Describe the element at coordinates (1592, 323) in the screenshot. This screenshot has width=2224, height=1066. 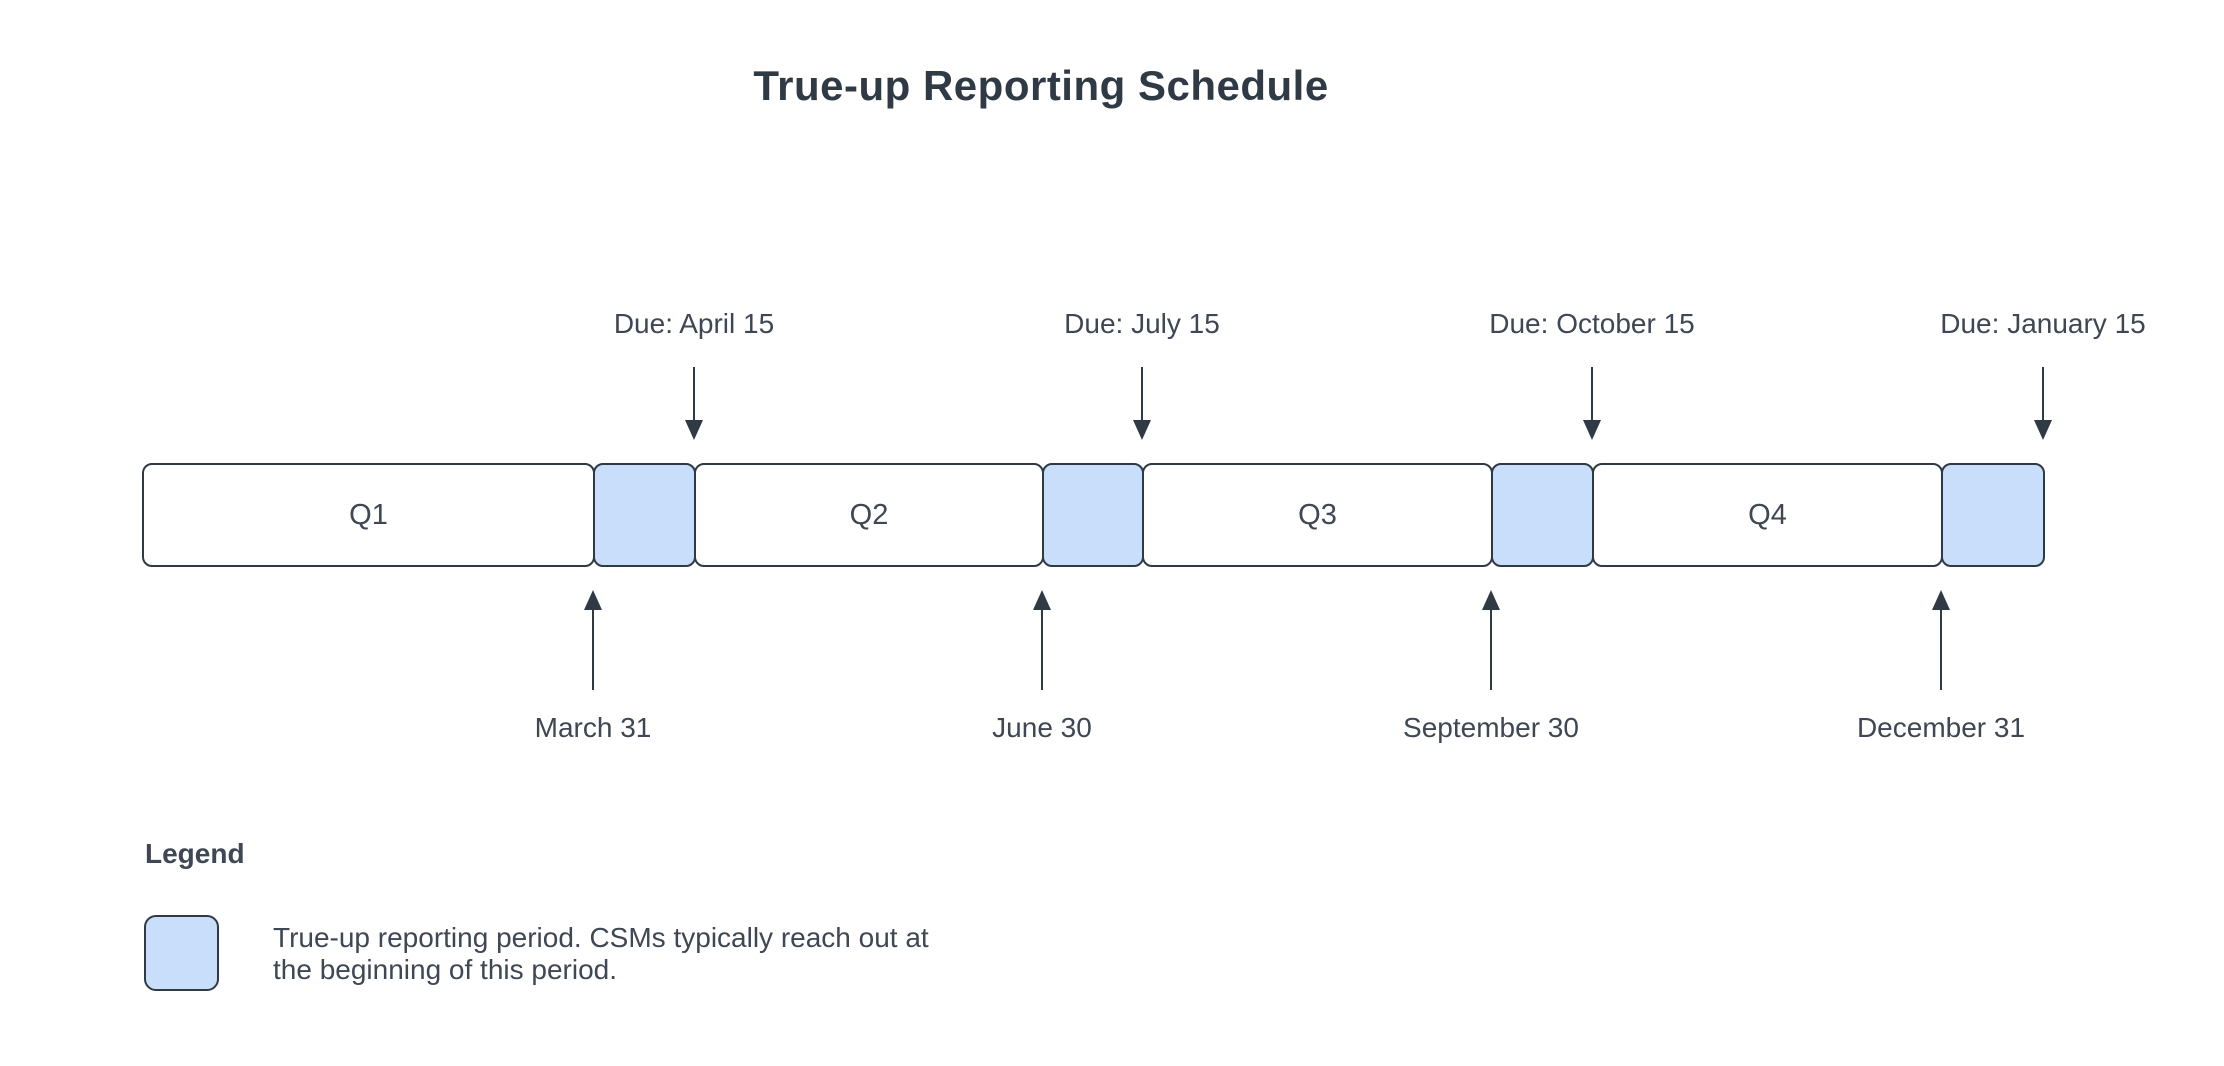
I see `due-date-label-q3: Due: October 15` at that location.